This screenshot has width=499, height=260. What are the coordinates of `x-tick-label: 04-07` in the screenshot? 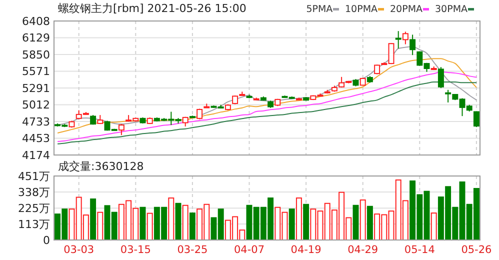 It's located at (249, 250).